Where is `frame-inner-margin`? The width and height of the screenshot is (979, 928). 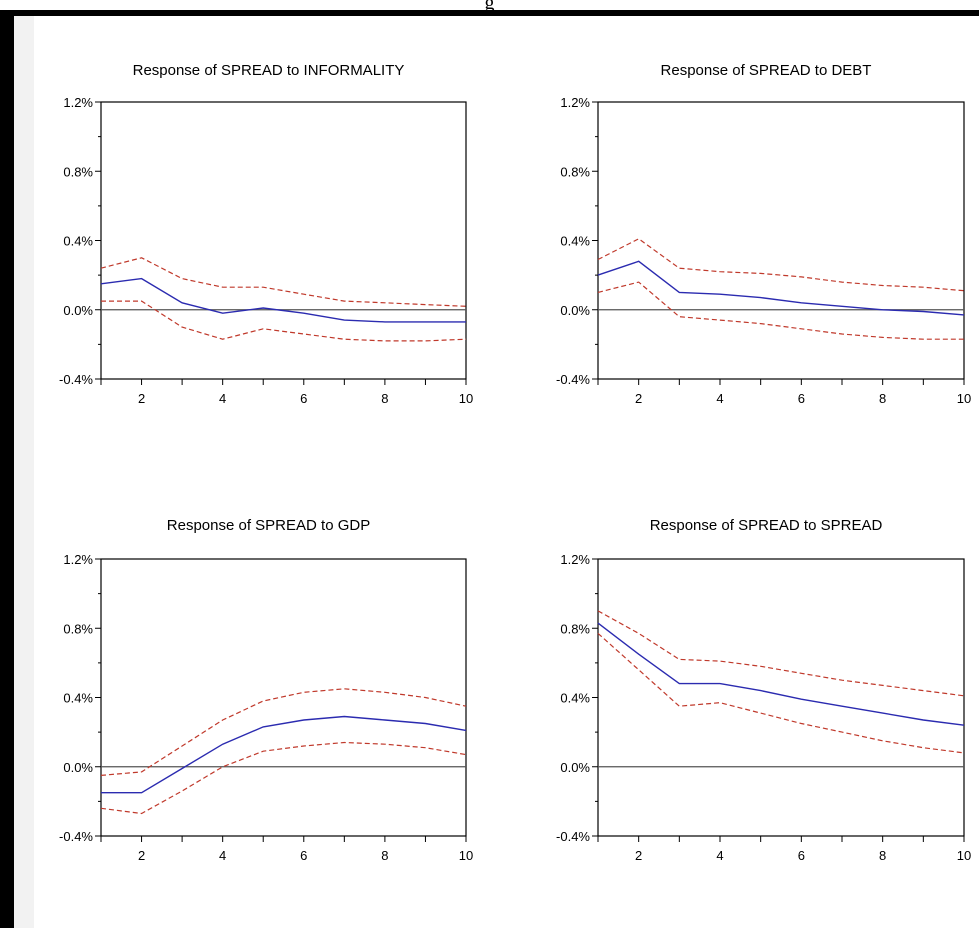 frame-inner-margin is located at coordinates (24, 472).